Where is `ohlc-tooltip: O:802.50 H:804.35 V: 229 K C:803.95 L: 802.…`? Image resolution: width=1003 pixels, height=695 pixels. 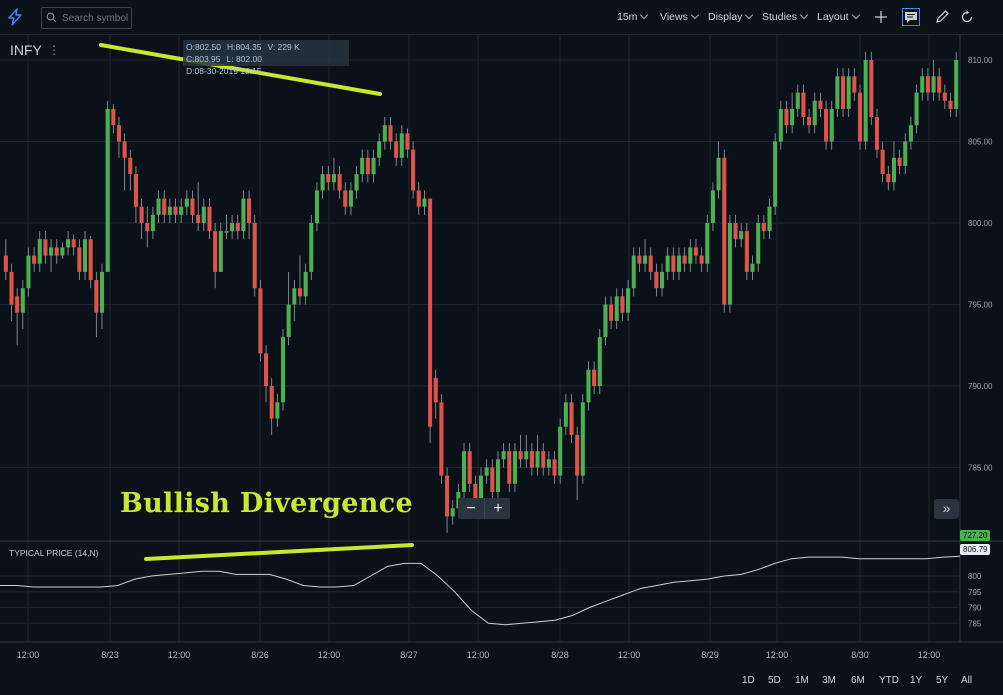 ohlc-tooltip: O:802.50 H:804.35 V: 229 K C:803.95 L: 802.… is located at coordinates (266, 58).